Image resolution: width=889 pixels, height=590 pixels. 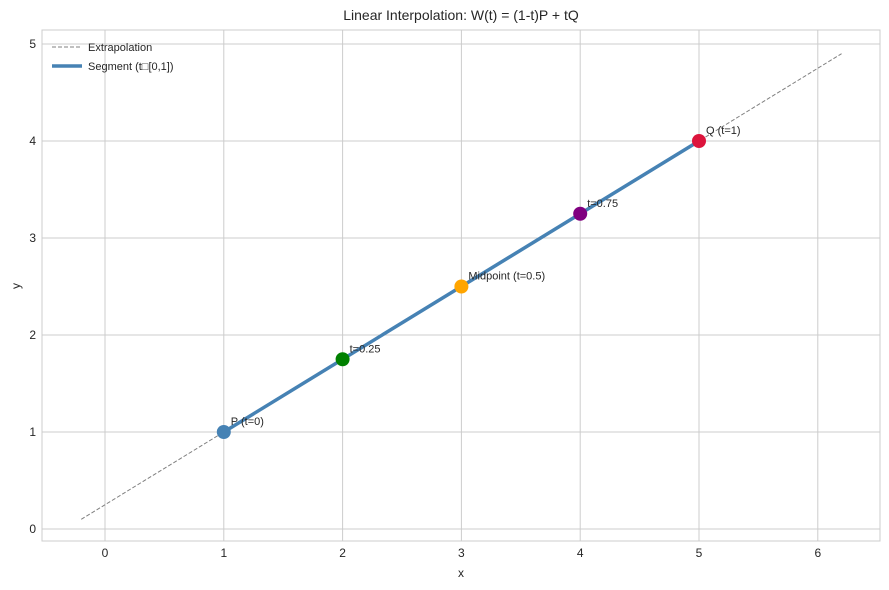 I want to click on x-tick-label: 0, so click(x=105, y=553).